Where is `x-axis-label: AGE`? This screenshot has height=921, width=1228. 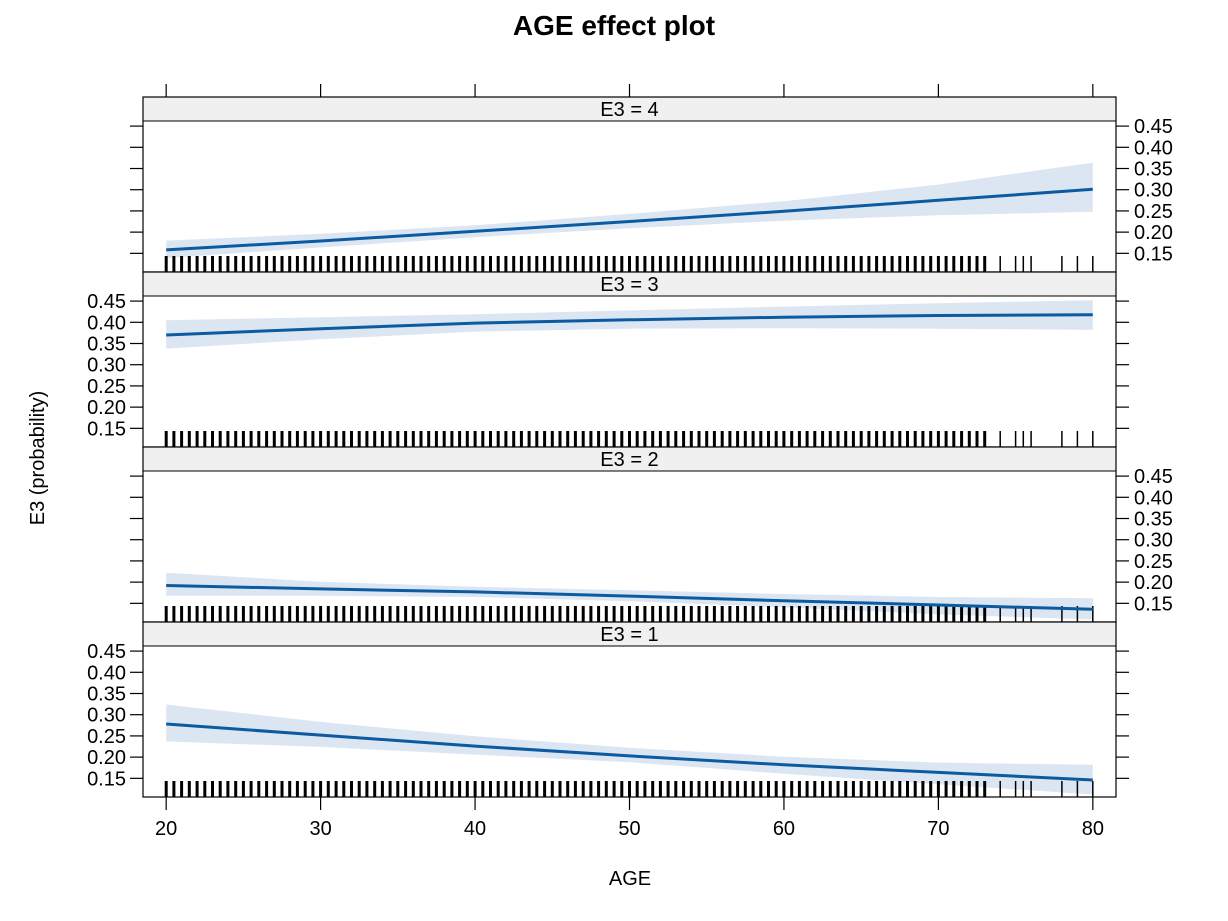 x-axis-label: AGE is located at coordinates (630, 879).